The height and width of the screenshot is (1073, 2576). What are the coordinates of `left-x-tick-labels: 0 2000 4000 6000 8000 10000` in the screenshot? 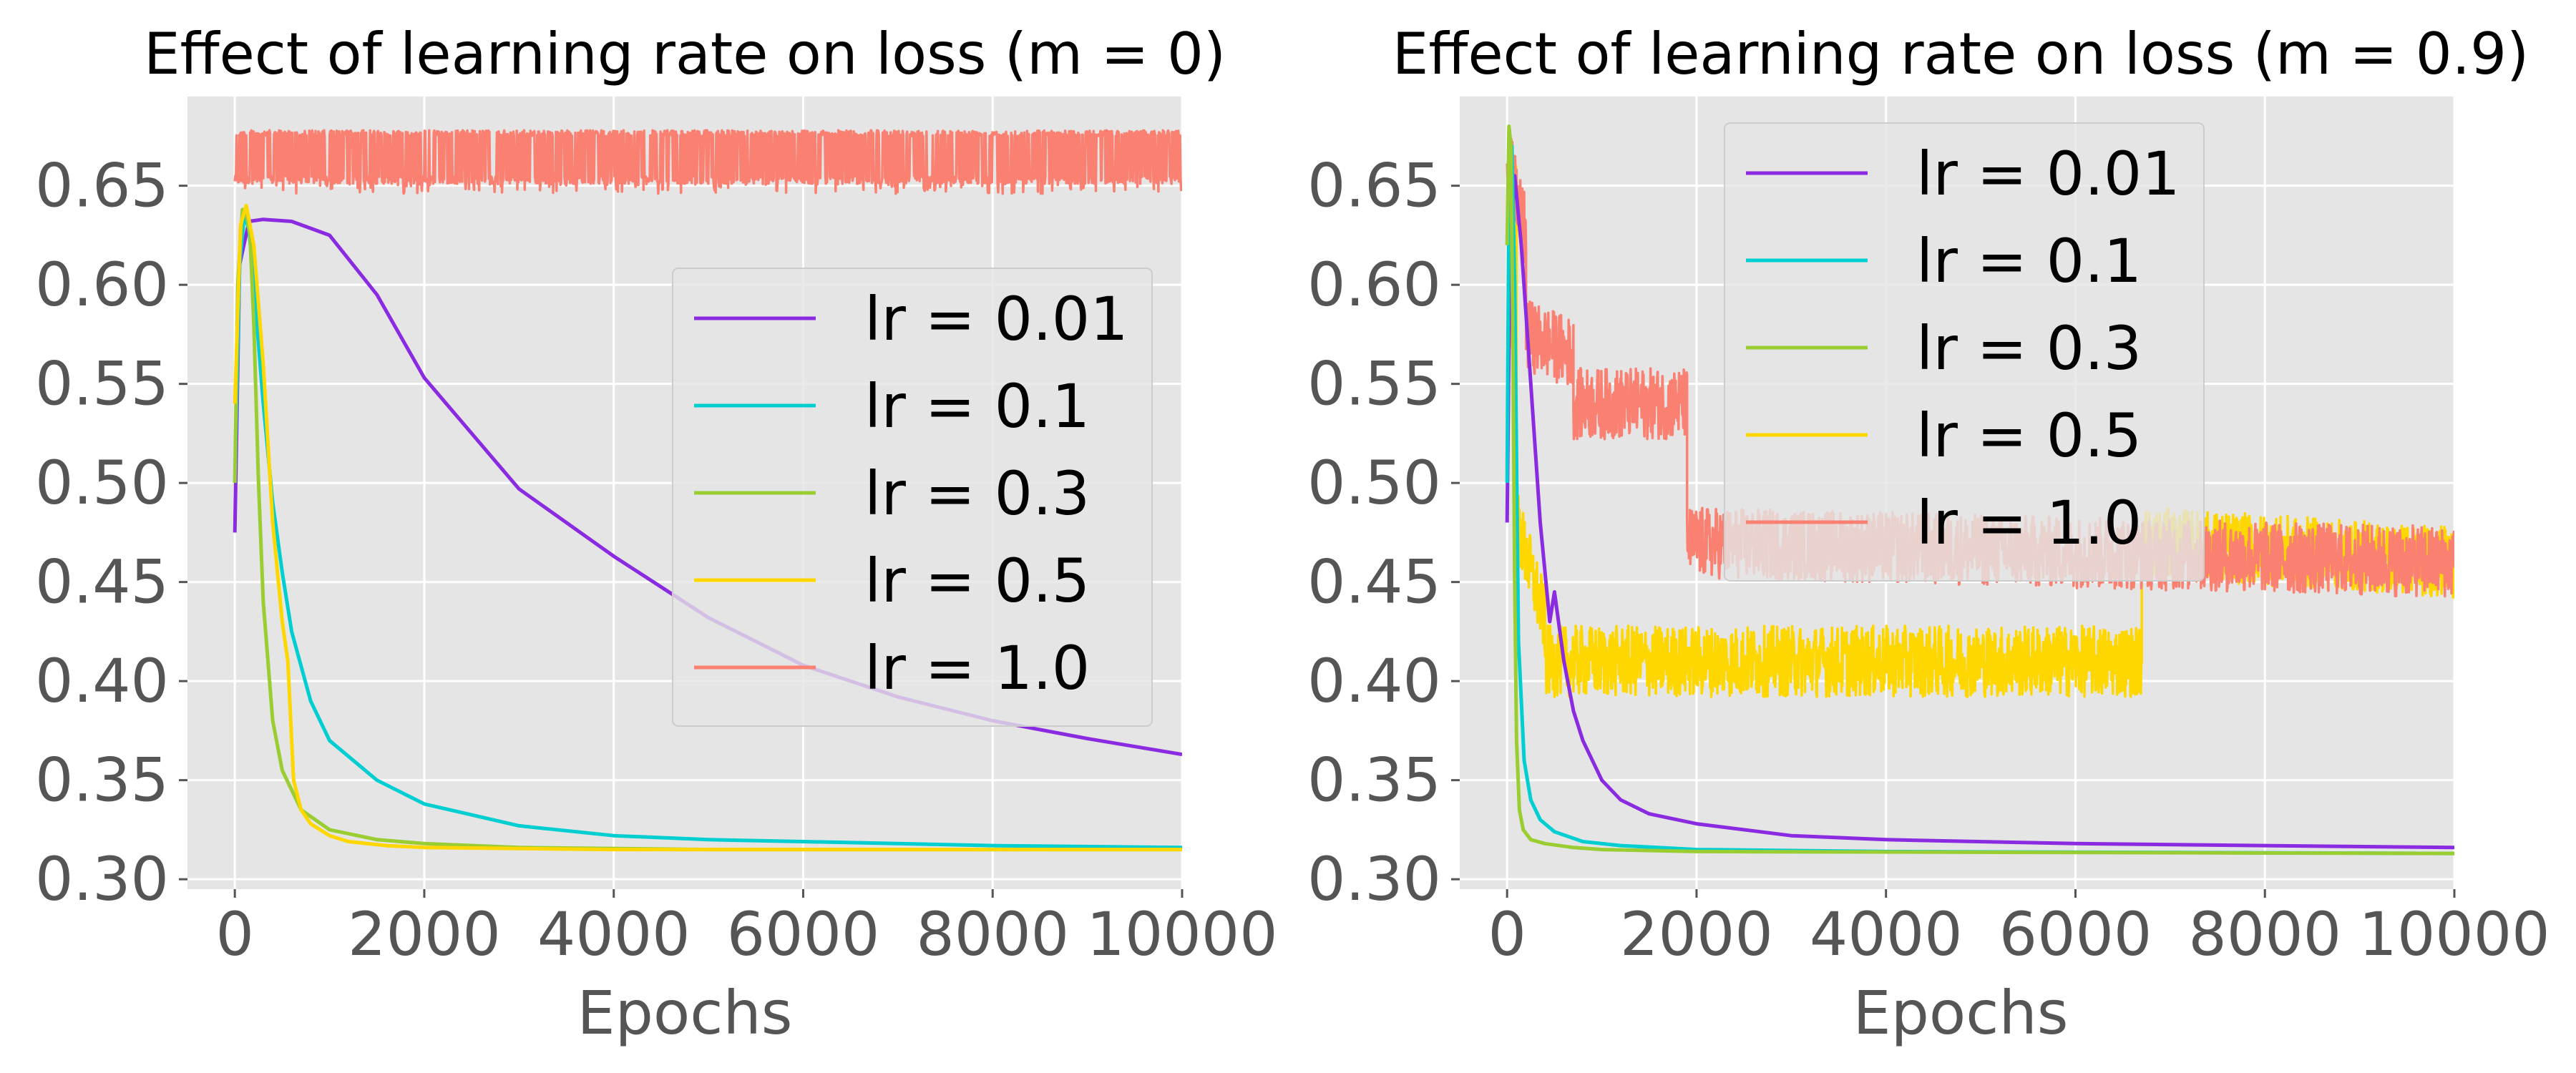 It's located at (746, 929).